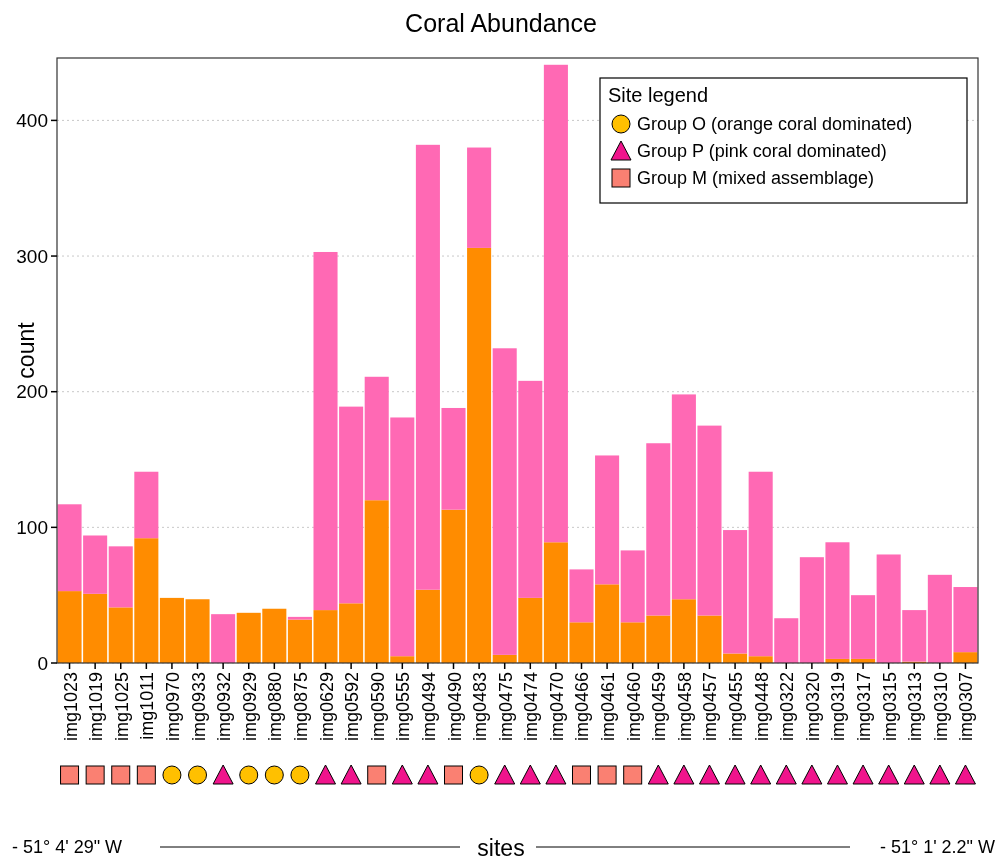  I want to click on x-tick-label: img1011, so click(147, 706).